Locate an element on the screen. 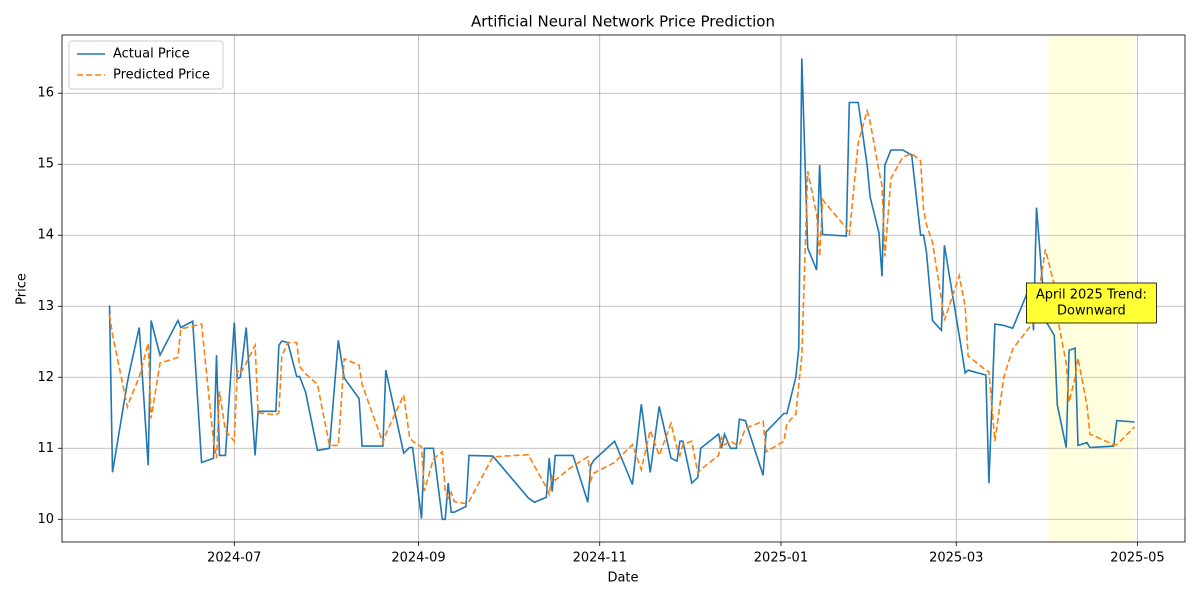  y-axis-label: Price is located at coordinates (22, 289).